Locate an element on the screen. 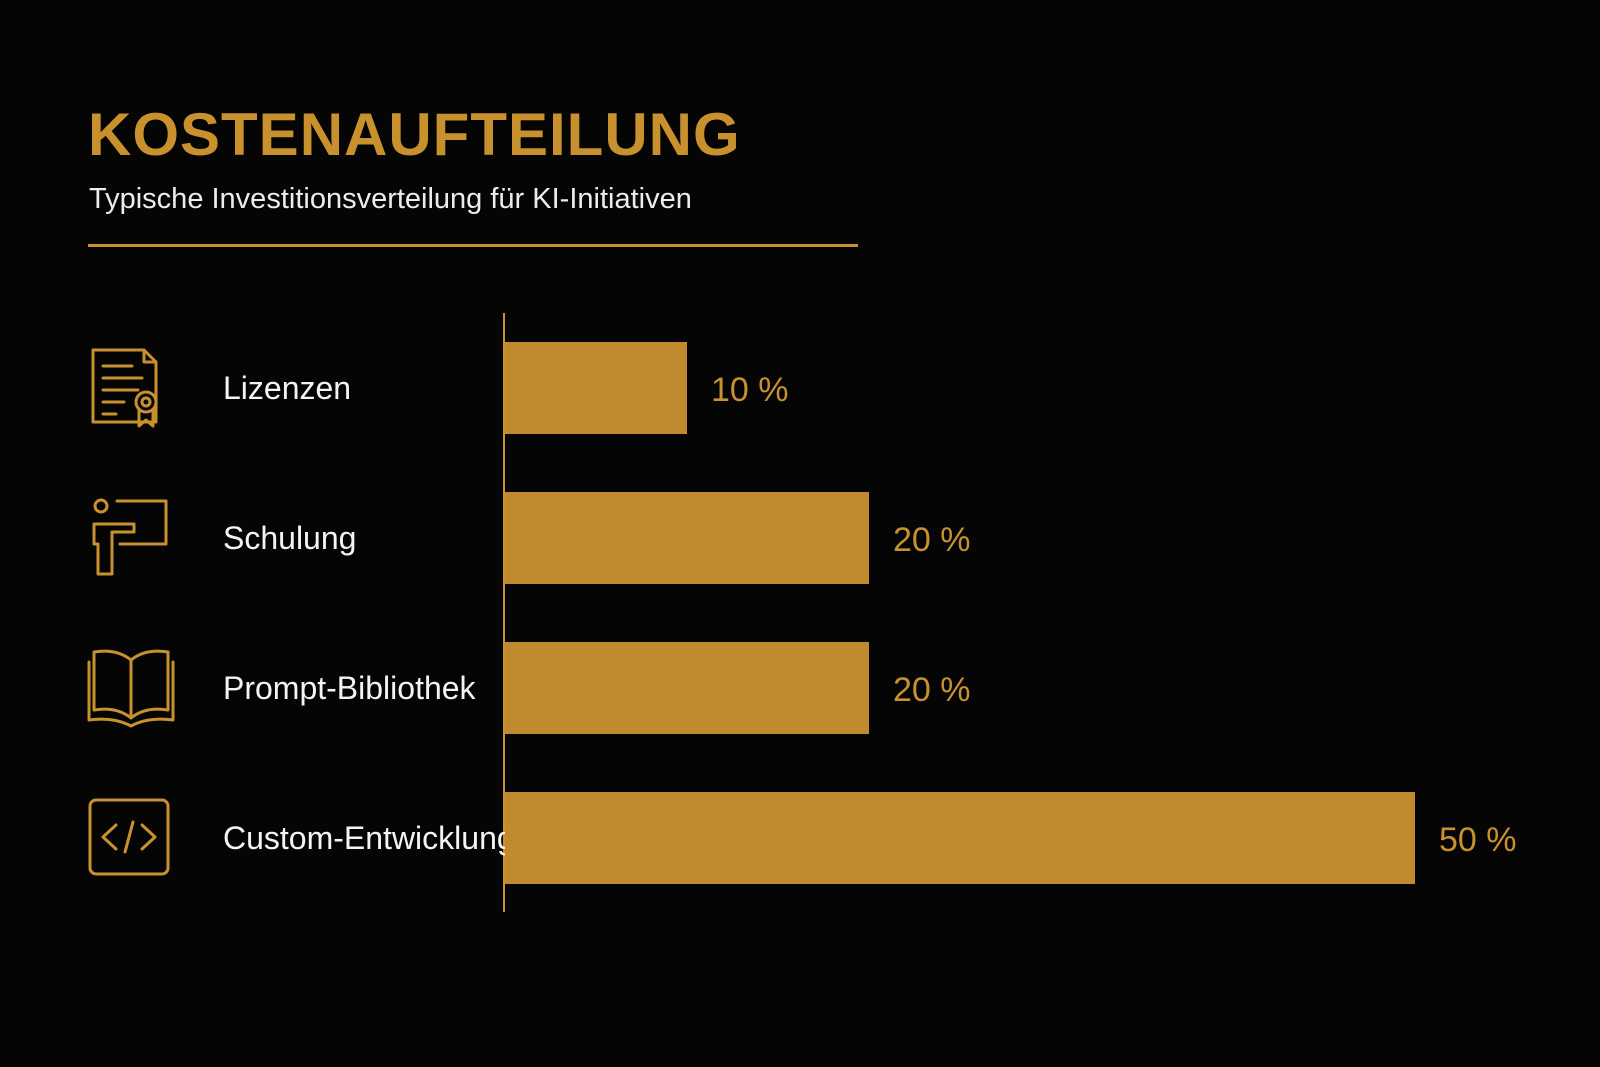  chart-row: Custom-Entwicklung 50 % is located at coordinates (800, 838).